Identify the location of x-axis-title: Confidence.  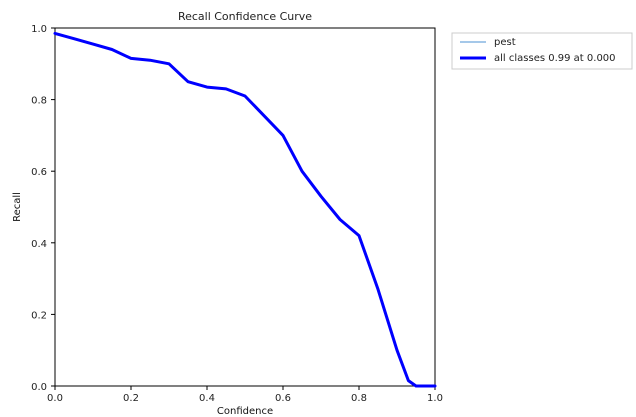
(245, 411).